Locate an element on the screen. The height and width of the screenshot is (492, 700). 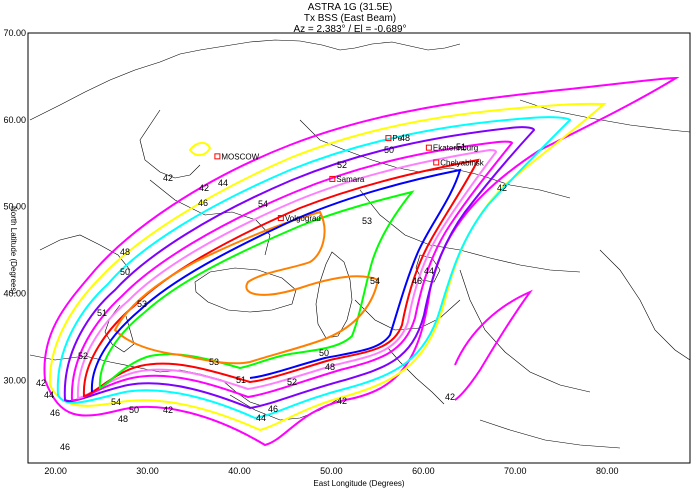
x-axis-ticks: 20.00 30.00 40.00 50.00 60.00 70.00 80.00 is located at coordinates (331, 471).